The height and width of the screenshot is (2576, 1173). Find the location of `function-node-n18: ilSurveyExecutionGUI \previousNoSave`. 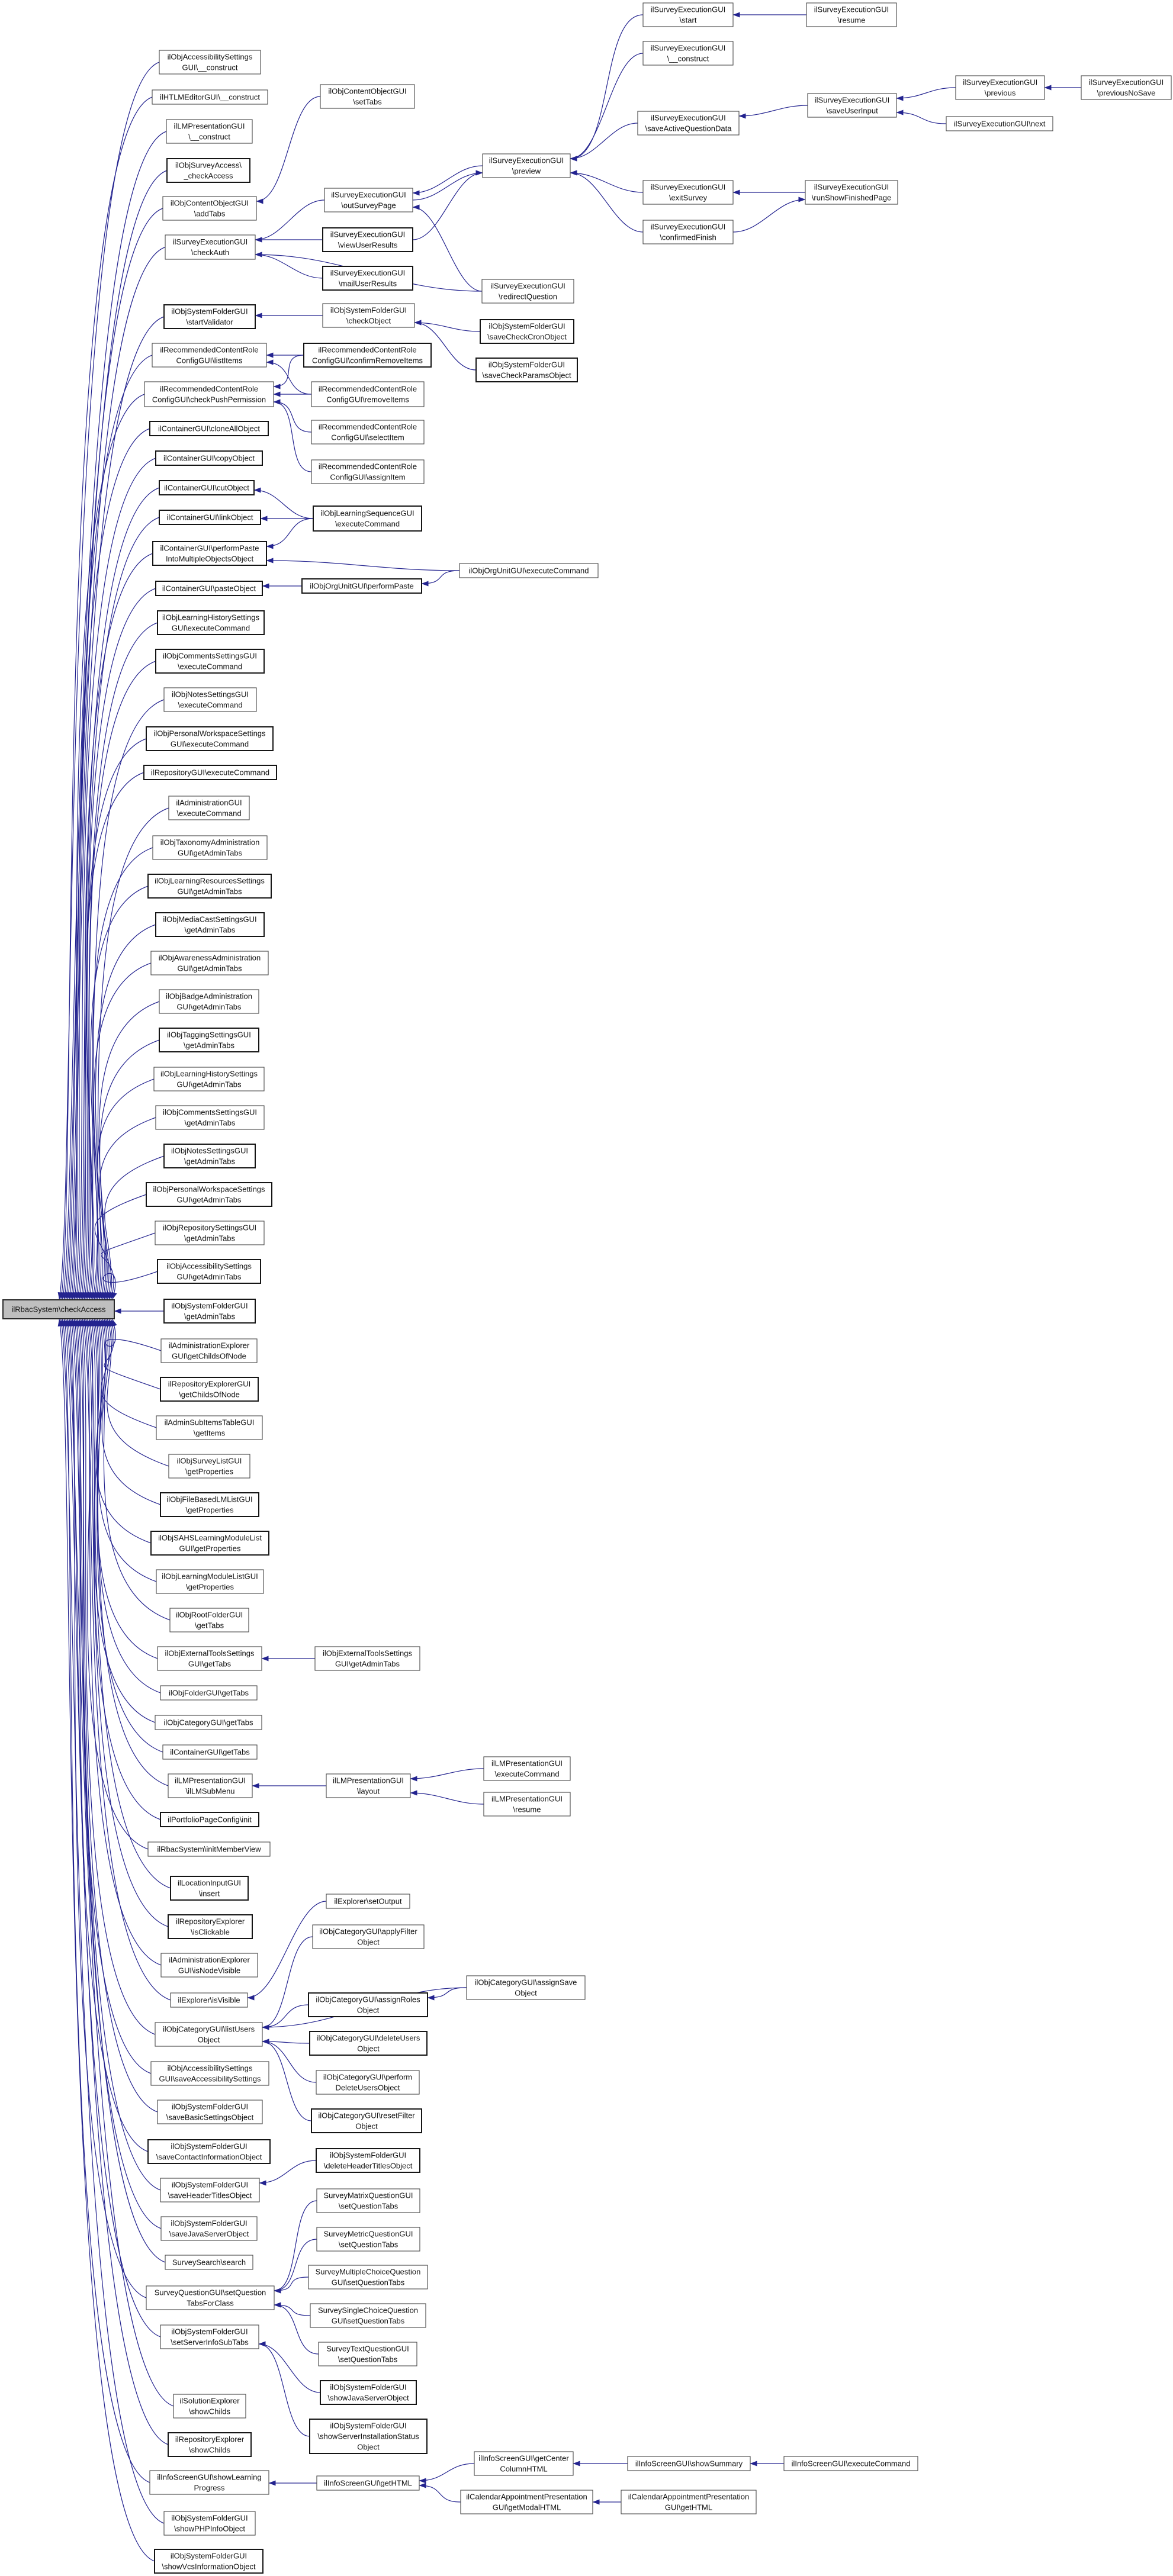

function-node-n18: ilSurveyExecutionGUI \previousNoSave is located at coordinates (1126, 87).